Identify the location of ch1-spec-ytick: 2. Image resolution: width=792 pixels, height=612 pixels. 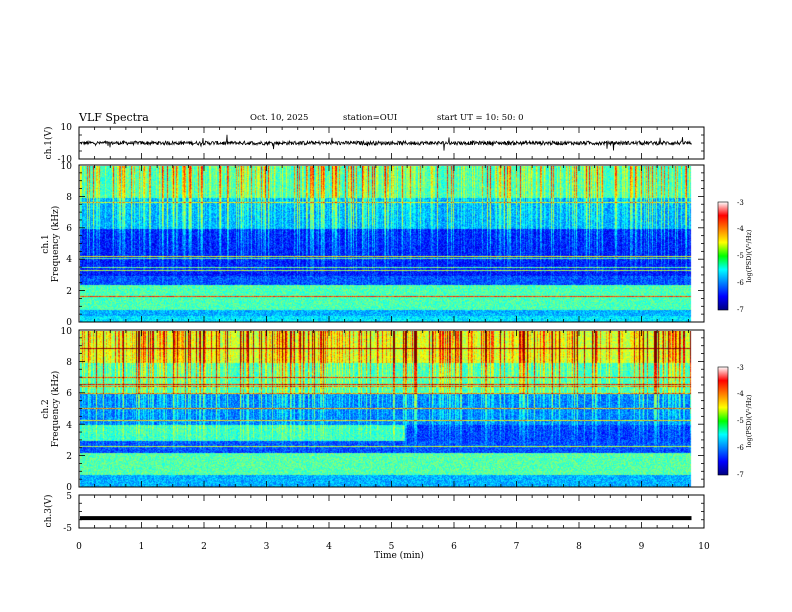
(69, 292).